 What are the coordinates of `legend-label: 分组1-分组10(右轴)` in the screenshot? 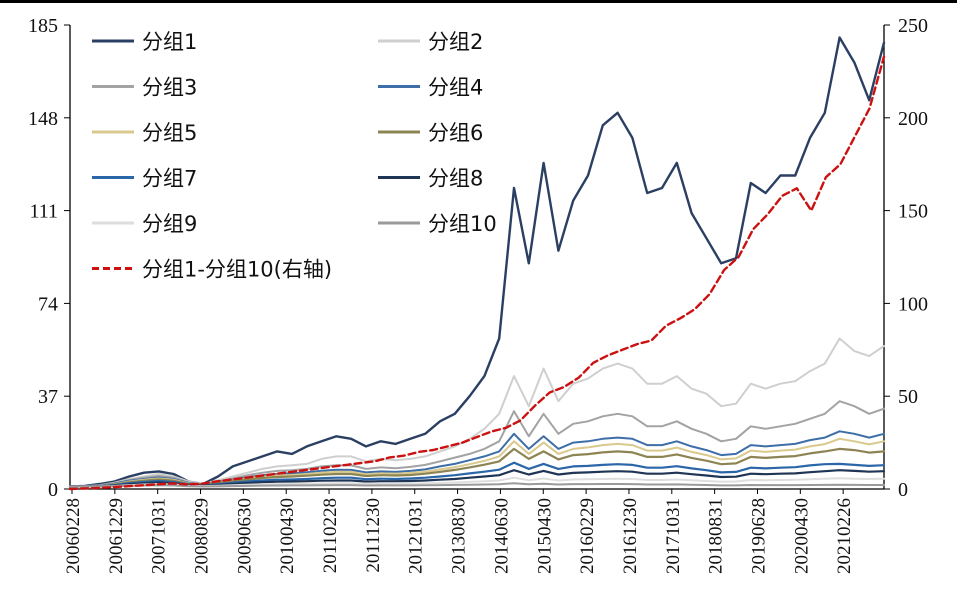 It's located at (237, 270).